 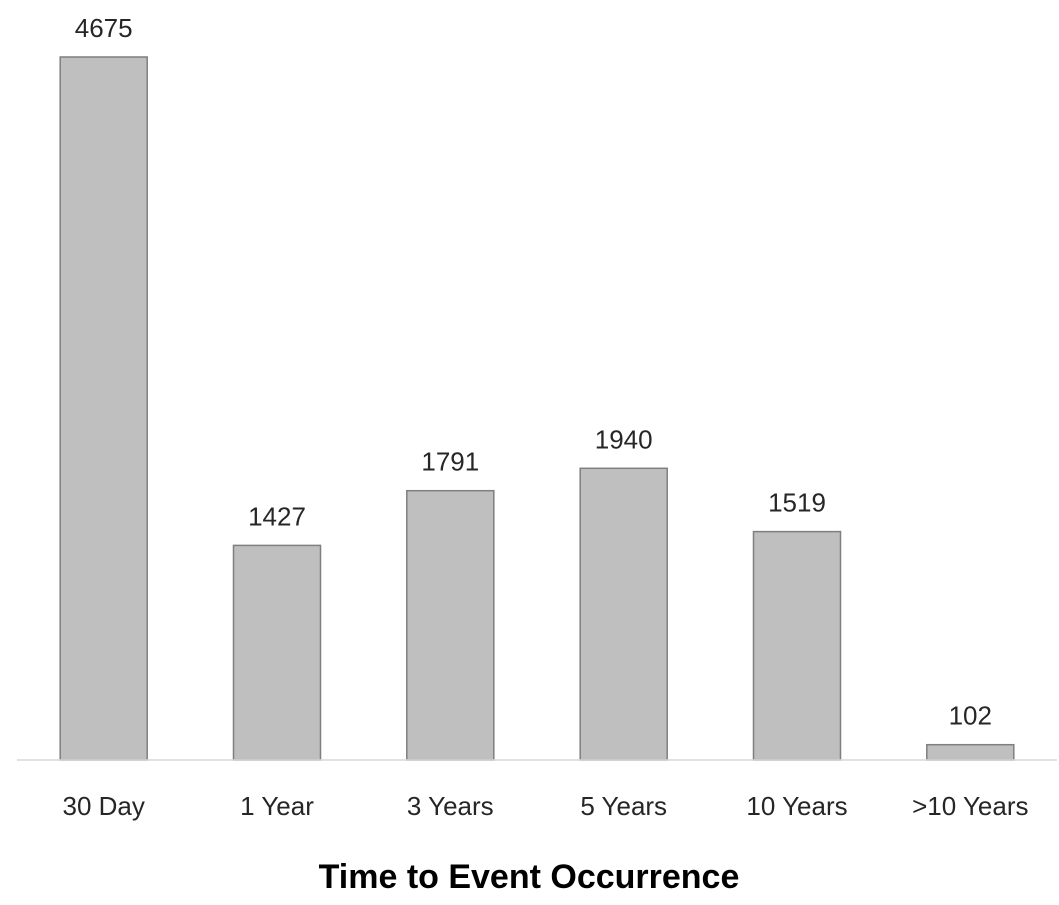 I want to click on data-label-0: 4675, so click(x=104, y=28).